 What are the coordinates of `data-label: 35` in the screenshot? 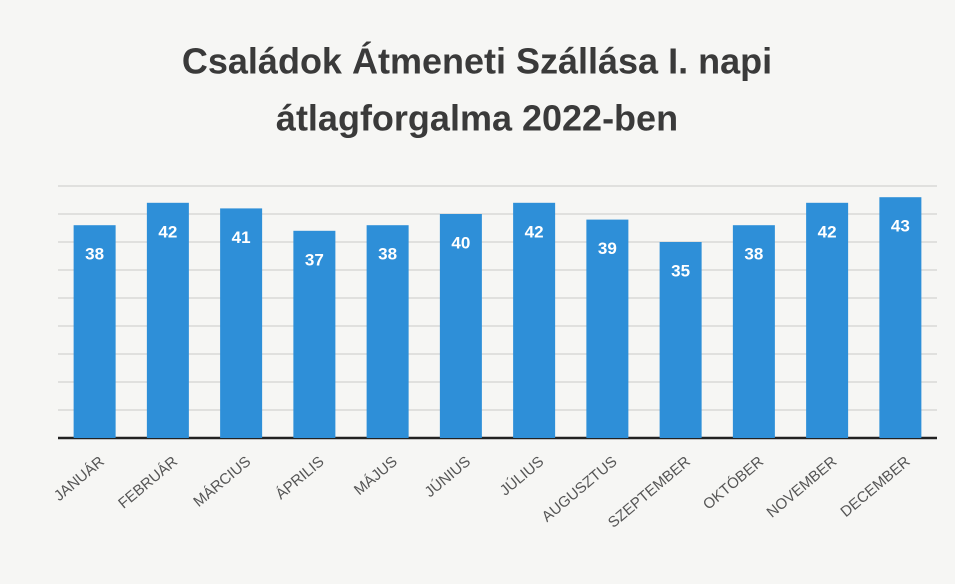 It's located at (680, 270).